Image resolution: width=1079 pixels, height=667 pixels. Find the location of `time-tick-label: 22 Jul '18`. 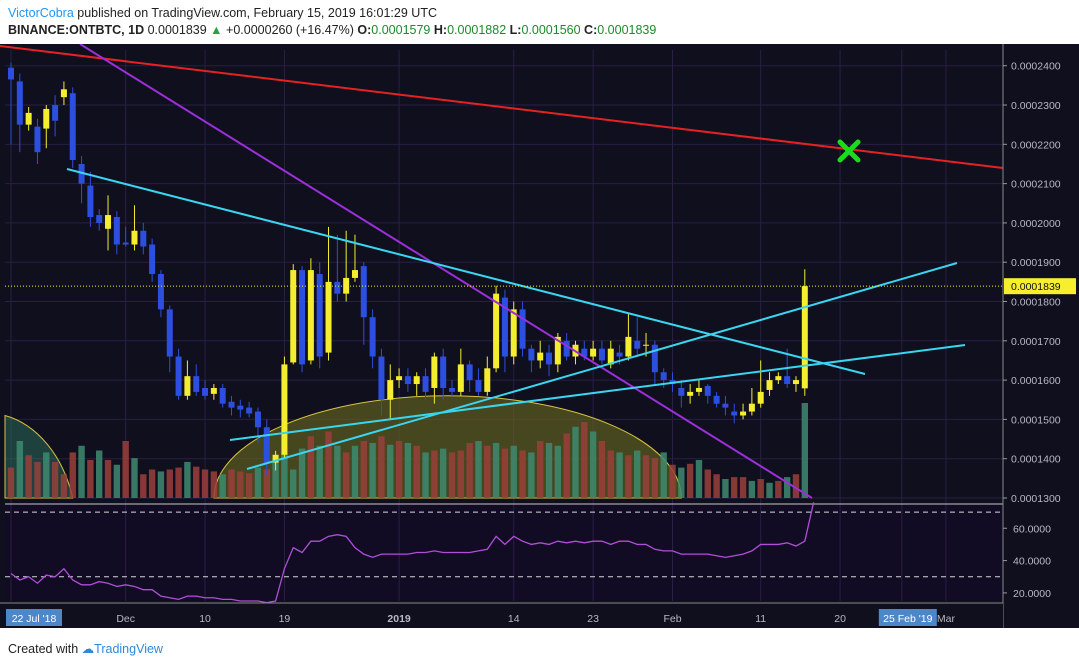

time-tick-label: 22 Jul '18 is located at coordinates (34, 619).